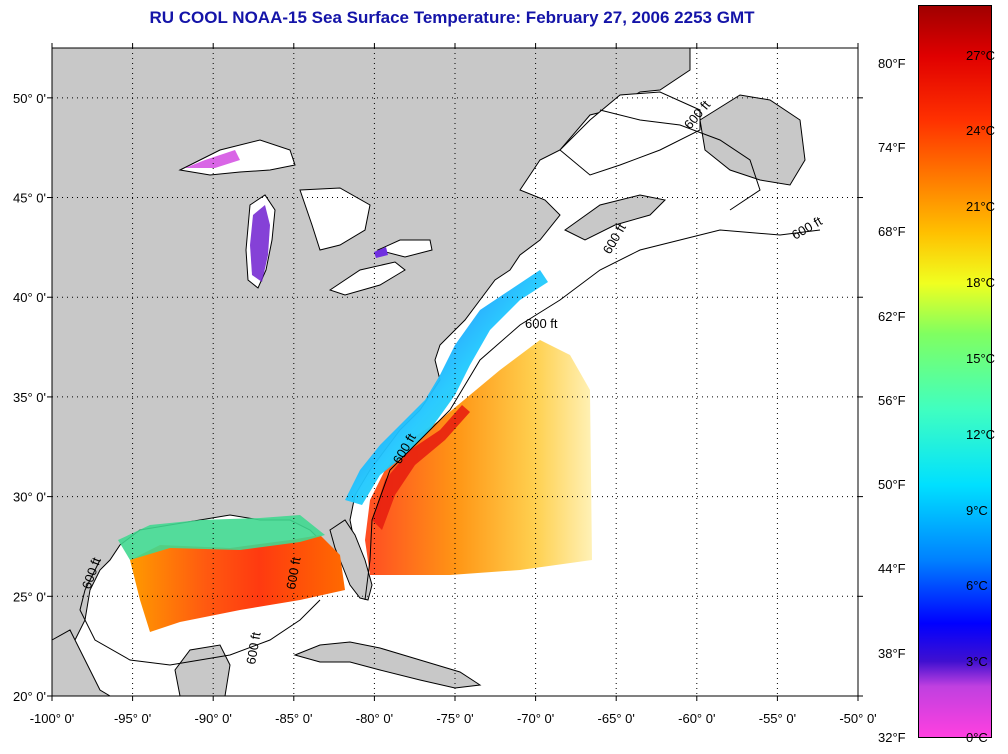  I want to click on celsius-label: 21°C, so click(981, 207).